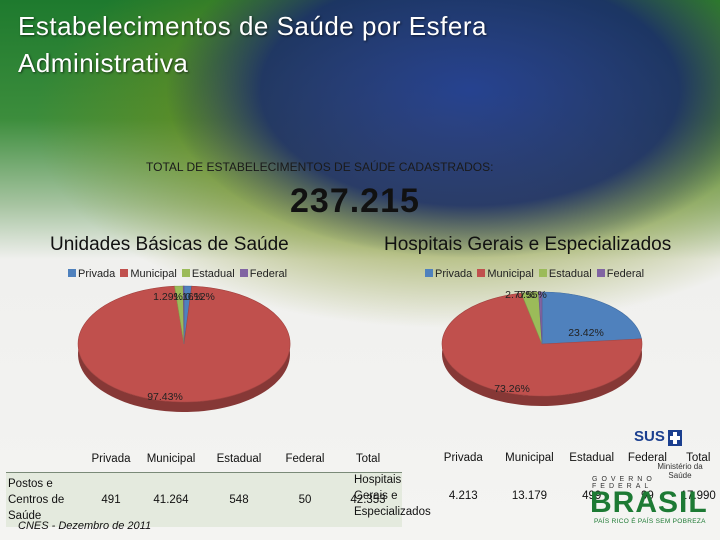 The width and height of the screenshot is (720, 540). I want to click on row-label: Postos e Centros de Saúde, so click(36, 500).